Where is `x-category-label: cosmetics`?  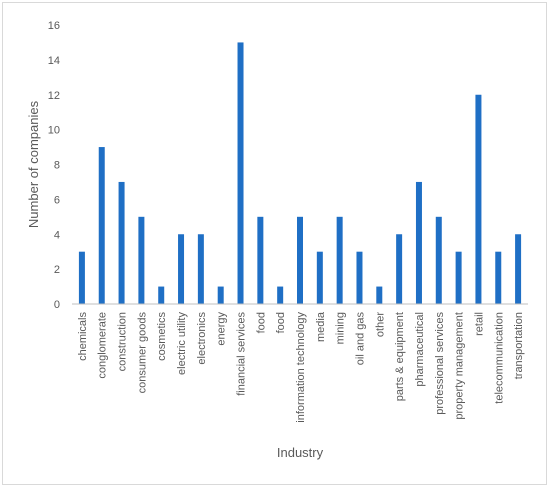
x-category-label: cosmetics is located at coordinates (162, 336).